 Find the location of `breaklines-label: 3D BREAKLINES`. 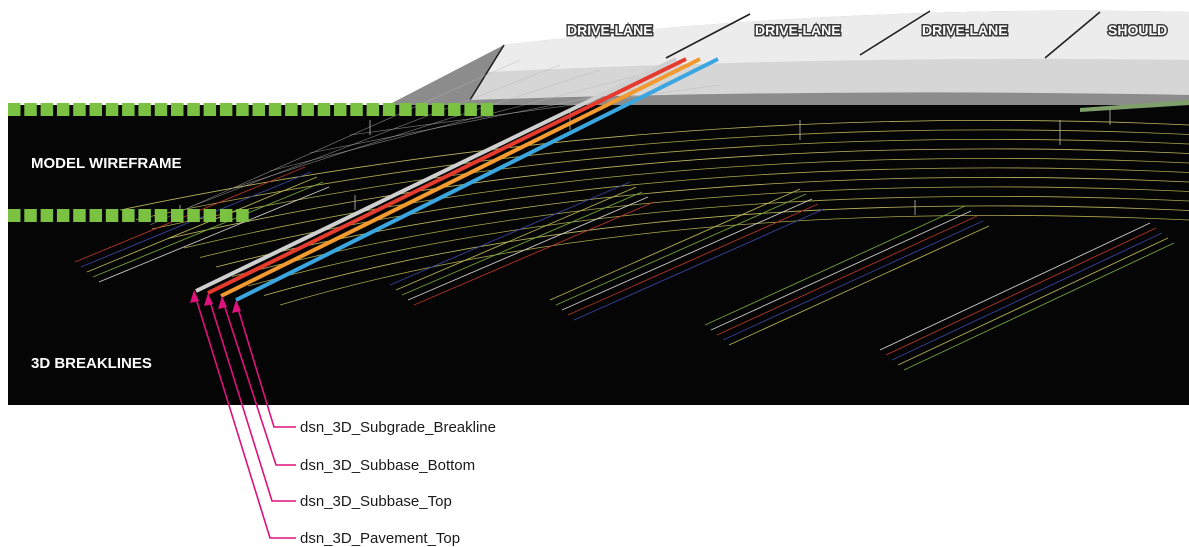

breaklines-label: 3D BREAKLINES is located at coordinates (91, 363).